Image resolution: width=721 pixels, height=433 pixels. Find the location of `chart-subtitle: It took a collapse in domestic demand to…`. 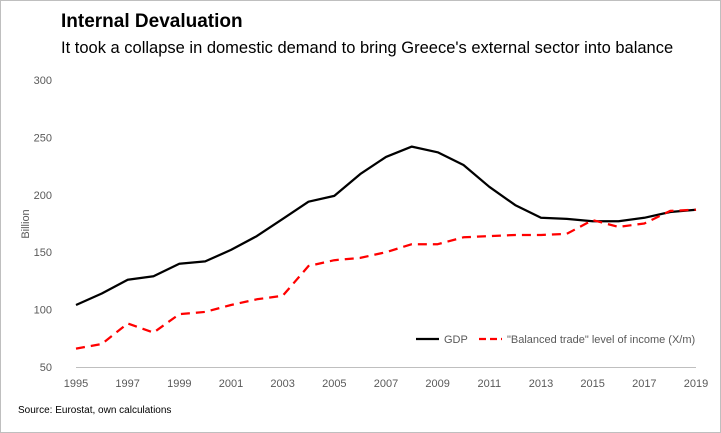

chart-subtitle: It took a collapse in domestic demand to… is located at coordinates (367, 48).